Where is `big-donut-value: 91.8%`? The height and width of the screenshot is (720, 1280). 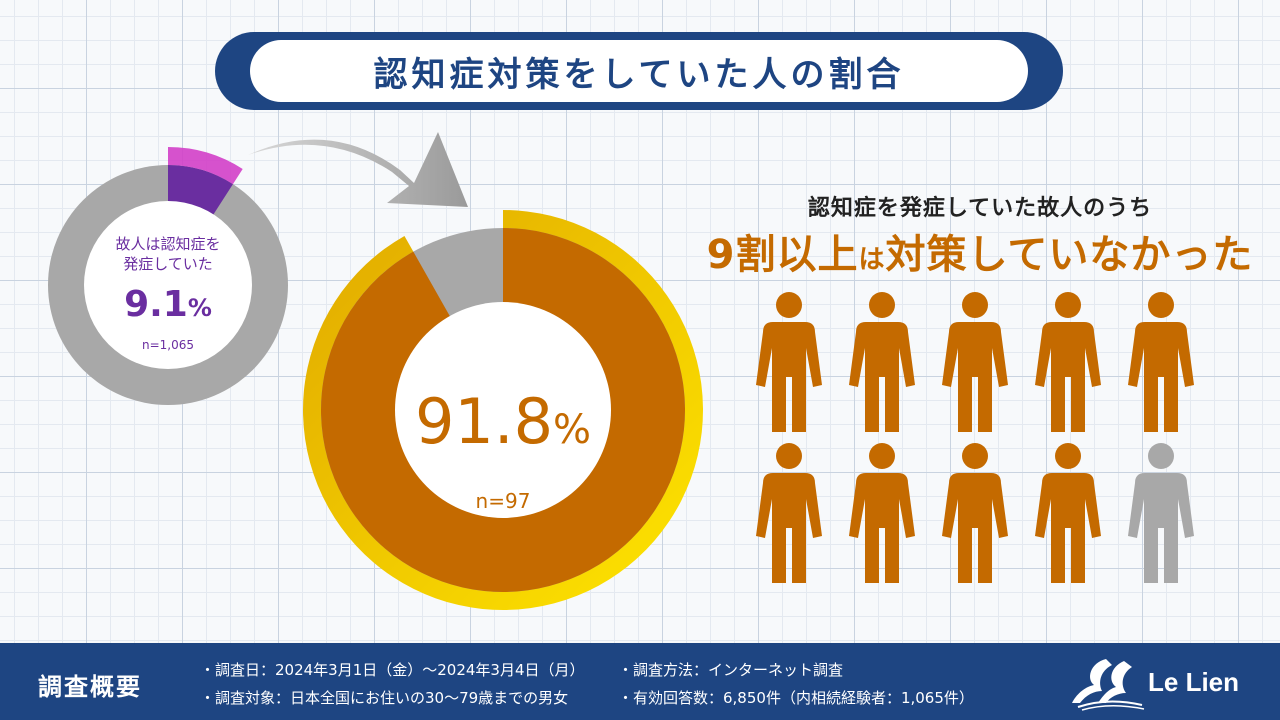 big-donut-value: 91.8% is located at coordinates (503, 421).